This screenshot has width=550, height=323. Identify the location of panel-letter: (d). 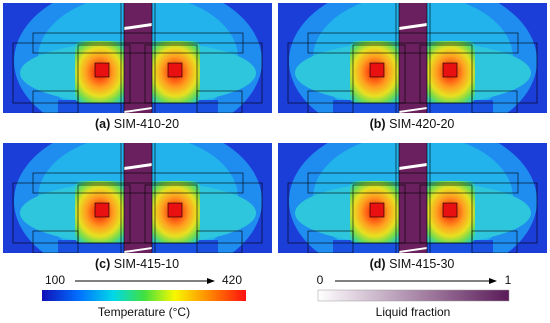
(378, 264).